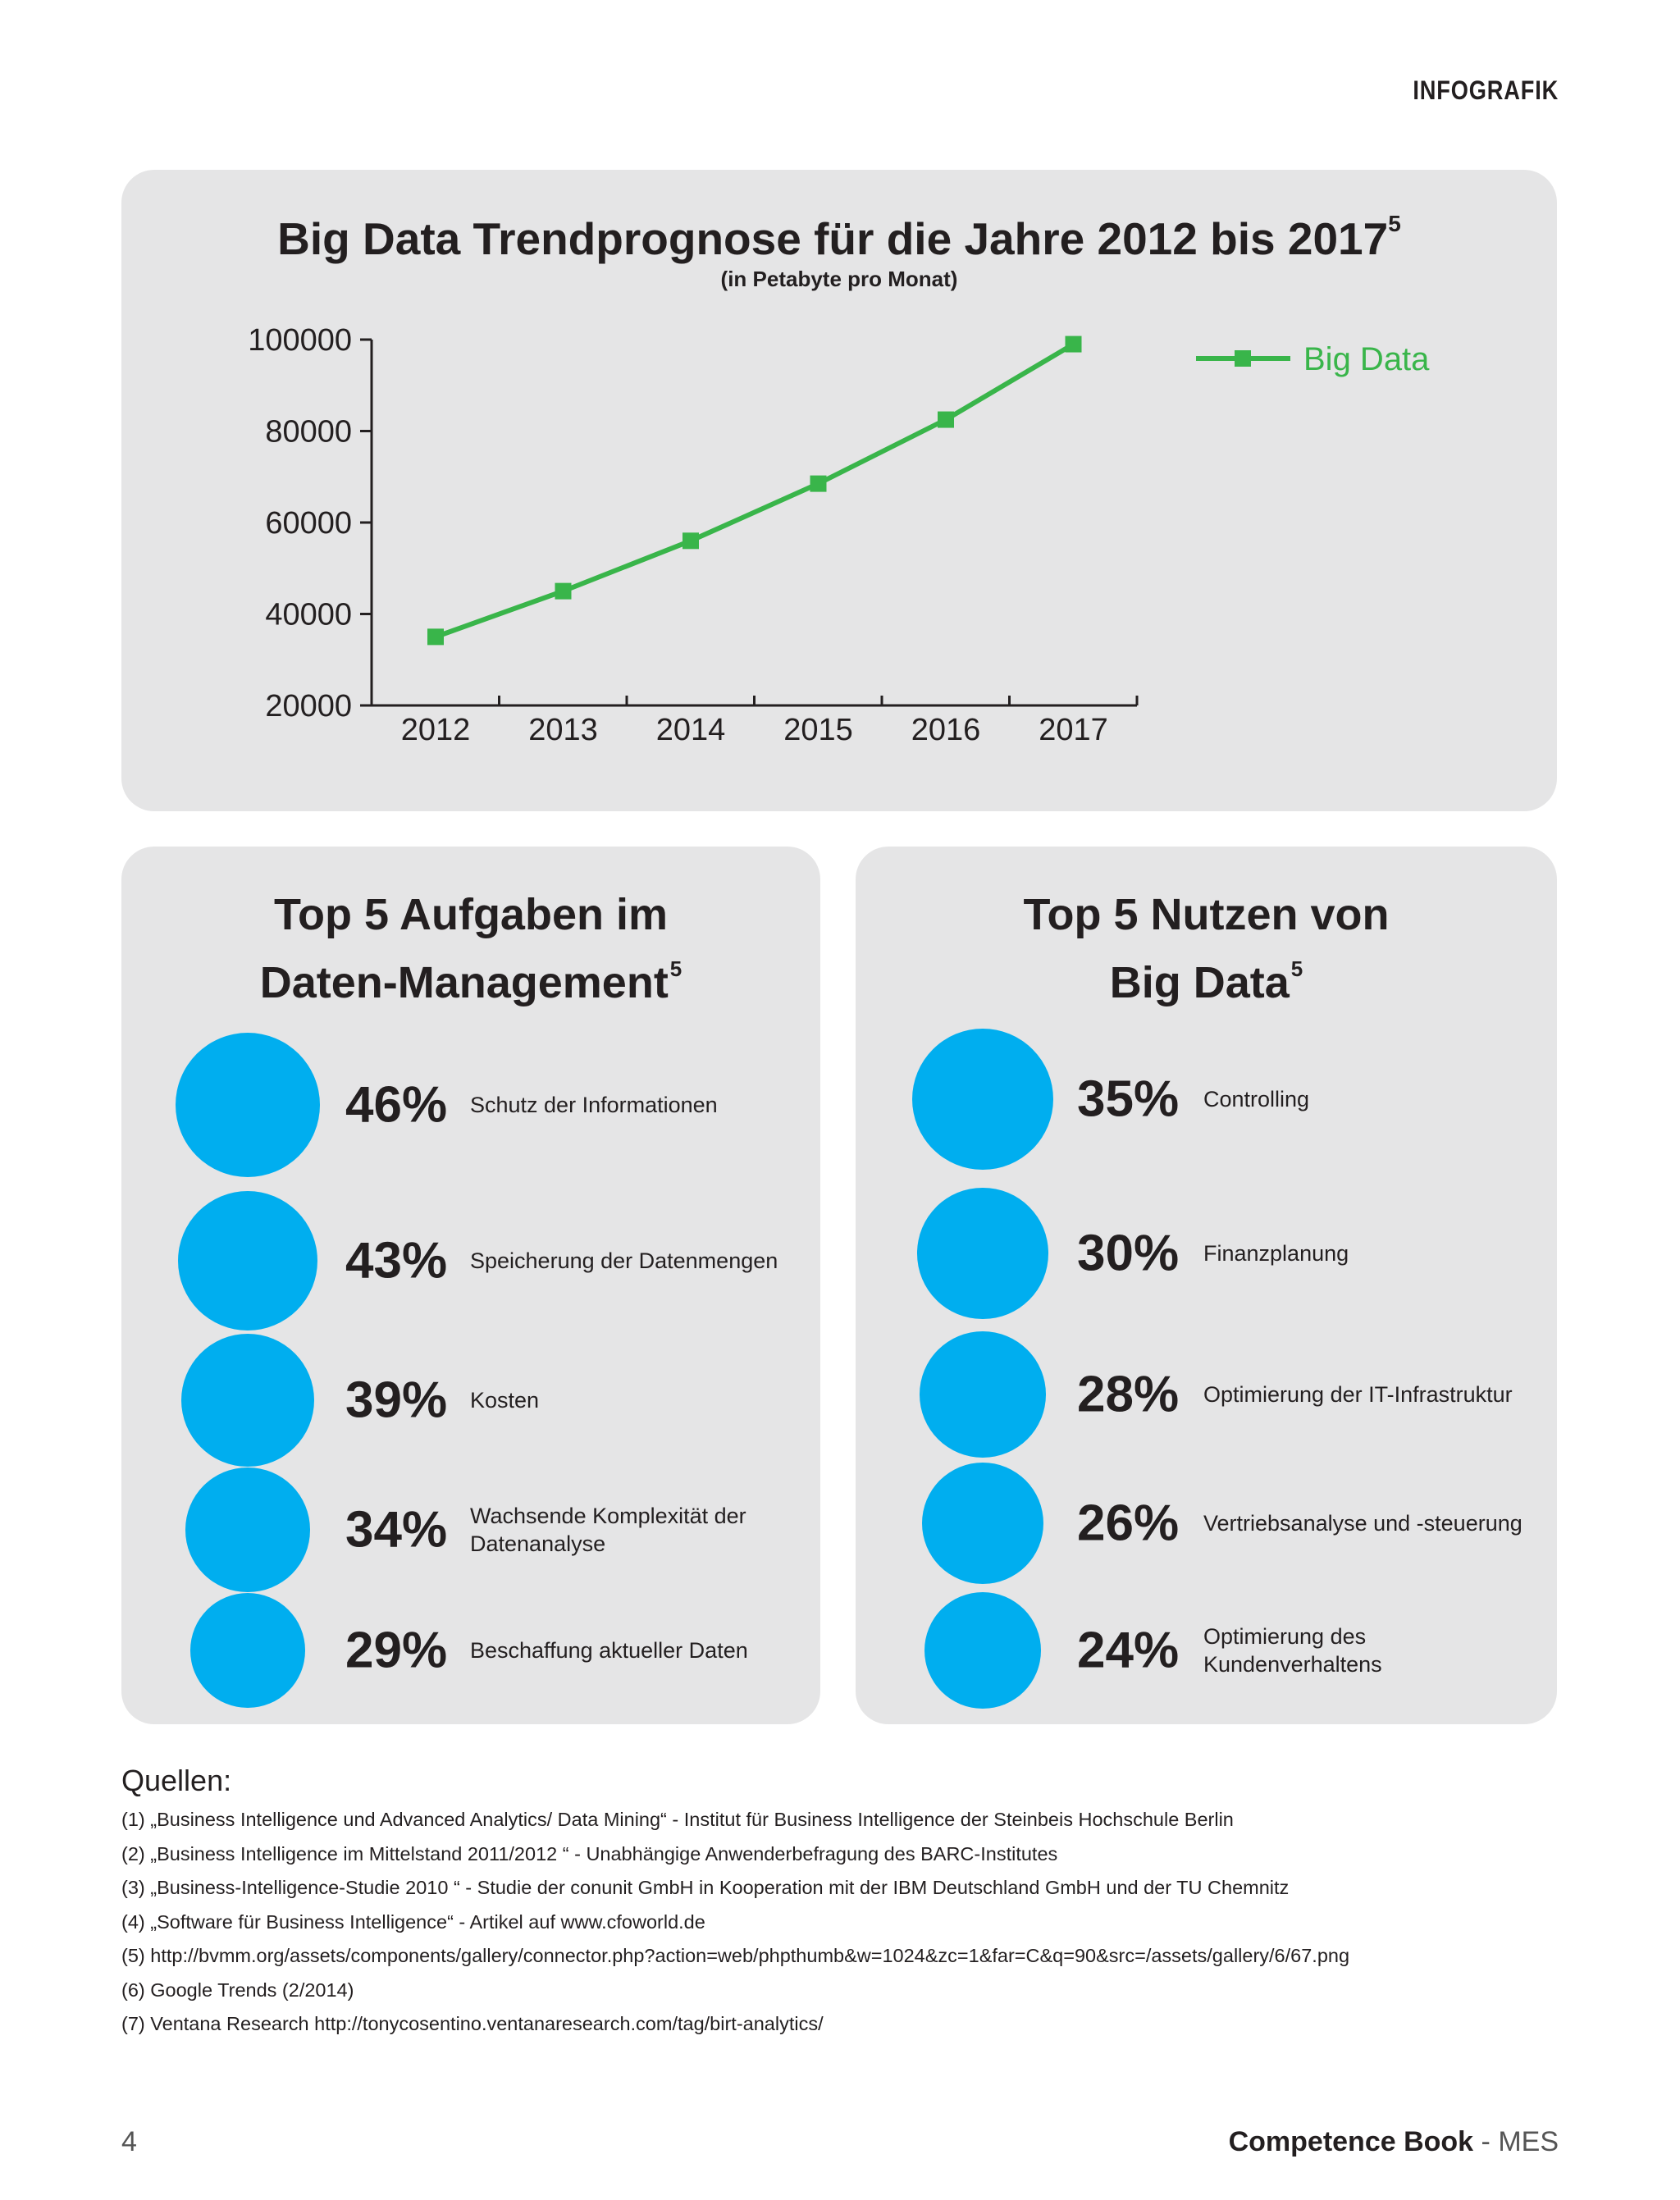  I want to click on book-title: Competence Book - MES, so click(1394, 2142).